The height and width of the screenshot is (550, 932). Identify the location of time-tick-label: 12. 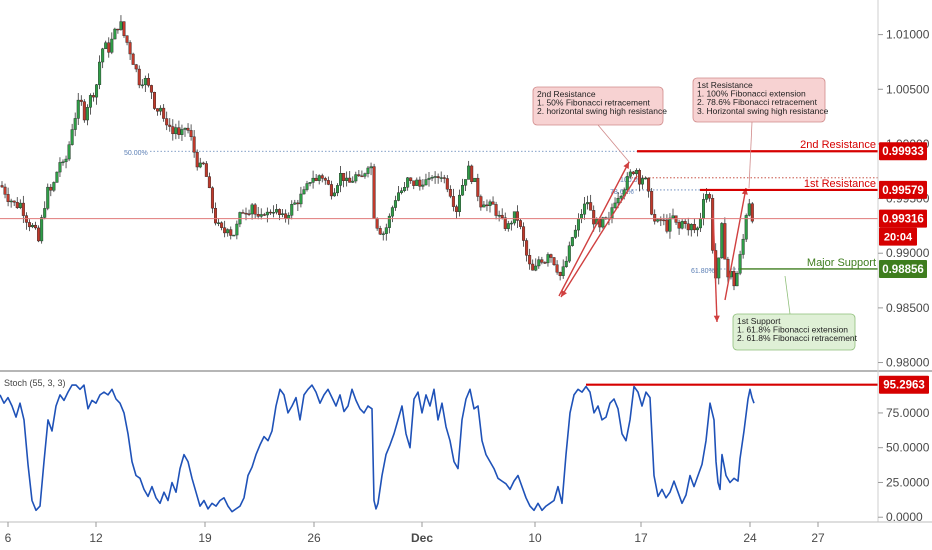
(96, 538).